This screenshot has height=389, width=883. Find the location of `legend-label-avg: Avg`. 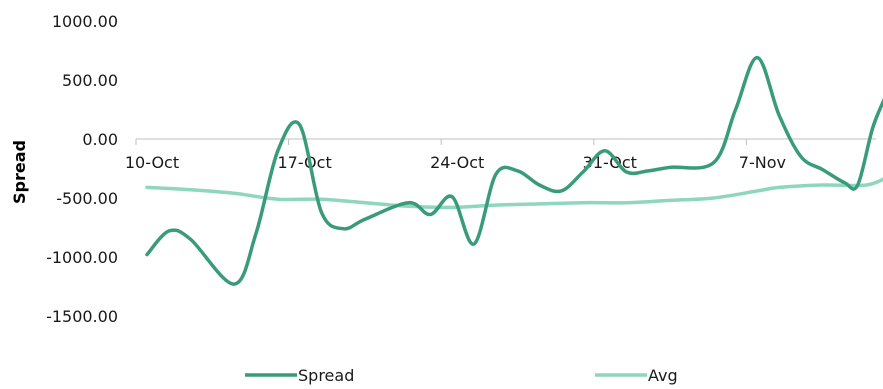

legend-label-avg: Avg is located at coordinates (663, 375).